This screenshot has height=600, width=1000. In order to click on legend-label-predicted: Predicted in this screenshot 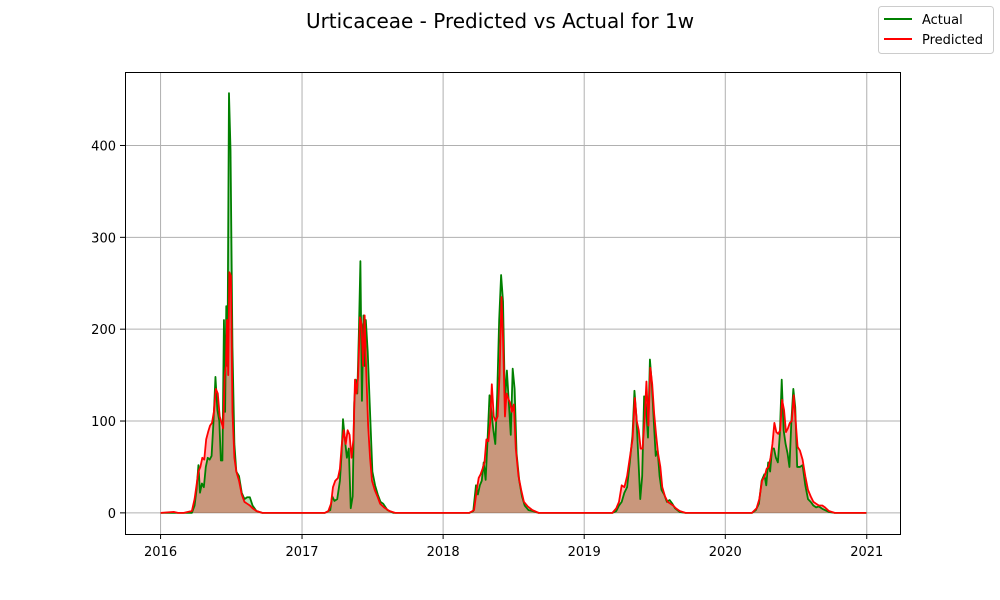, I will do `click(952, 40)`.